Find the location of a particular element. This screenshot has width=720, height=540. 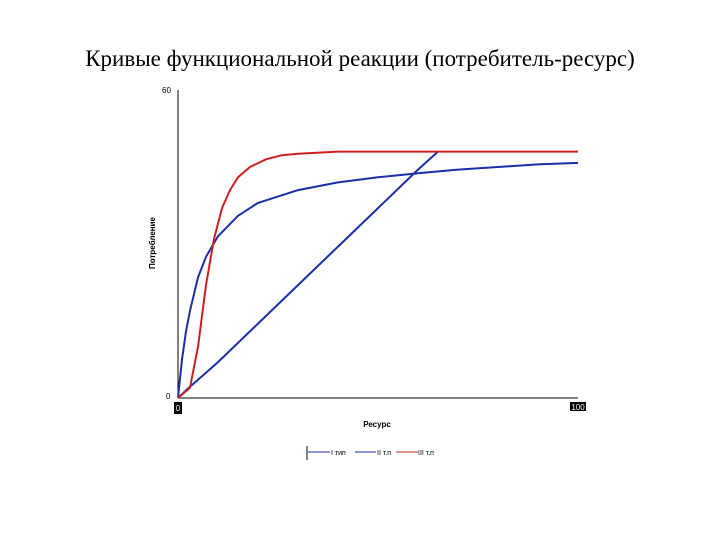

x-tick-min: 0 is located at coordinates (178, 408).